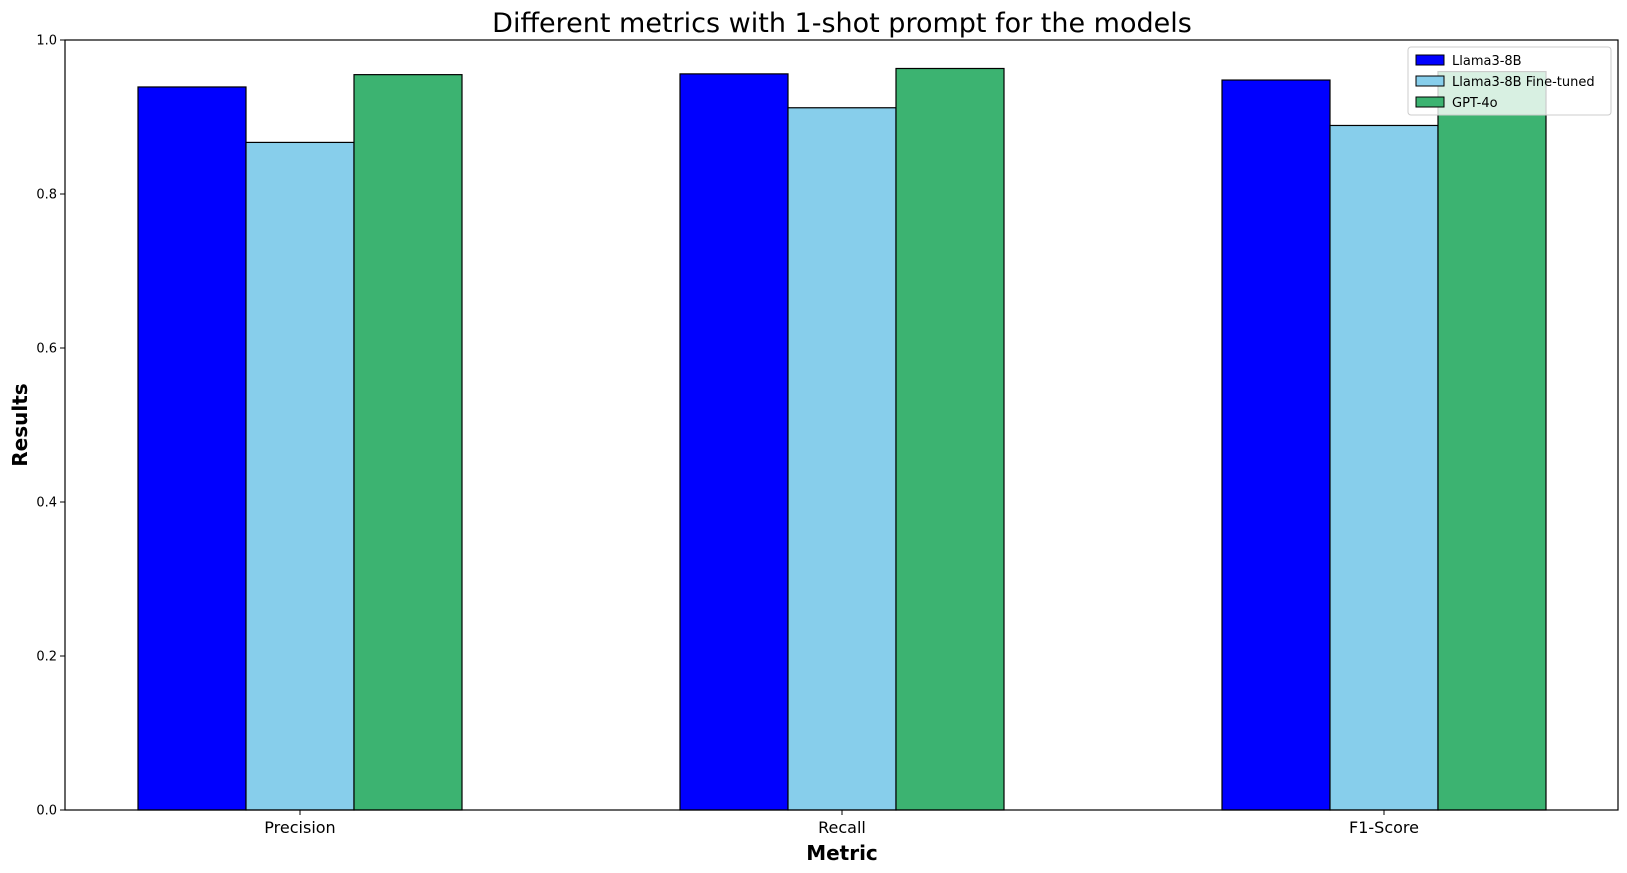 The image size is (1627, 873). I want to click on y-tick-label: 0.0, so click(46, 811).